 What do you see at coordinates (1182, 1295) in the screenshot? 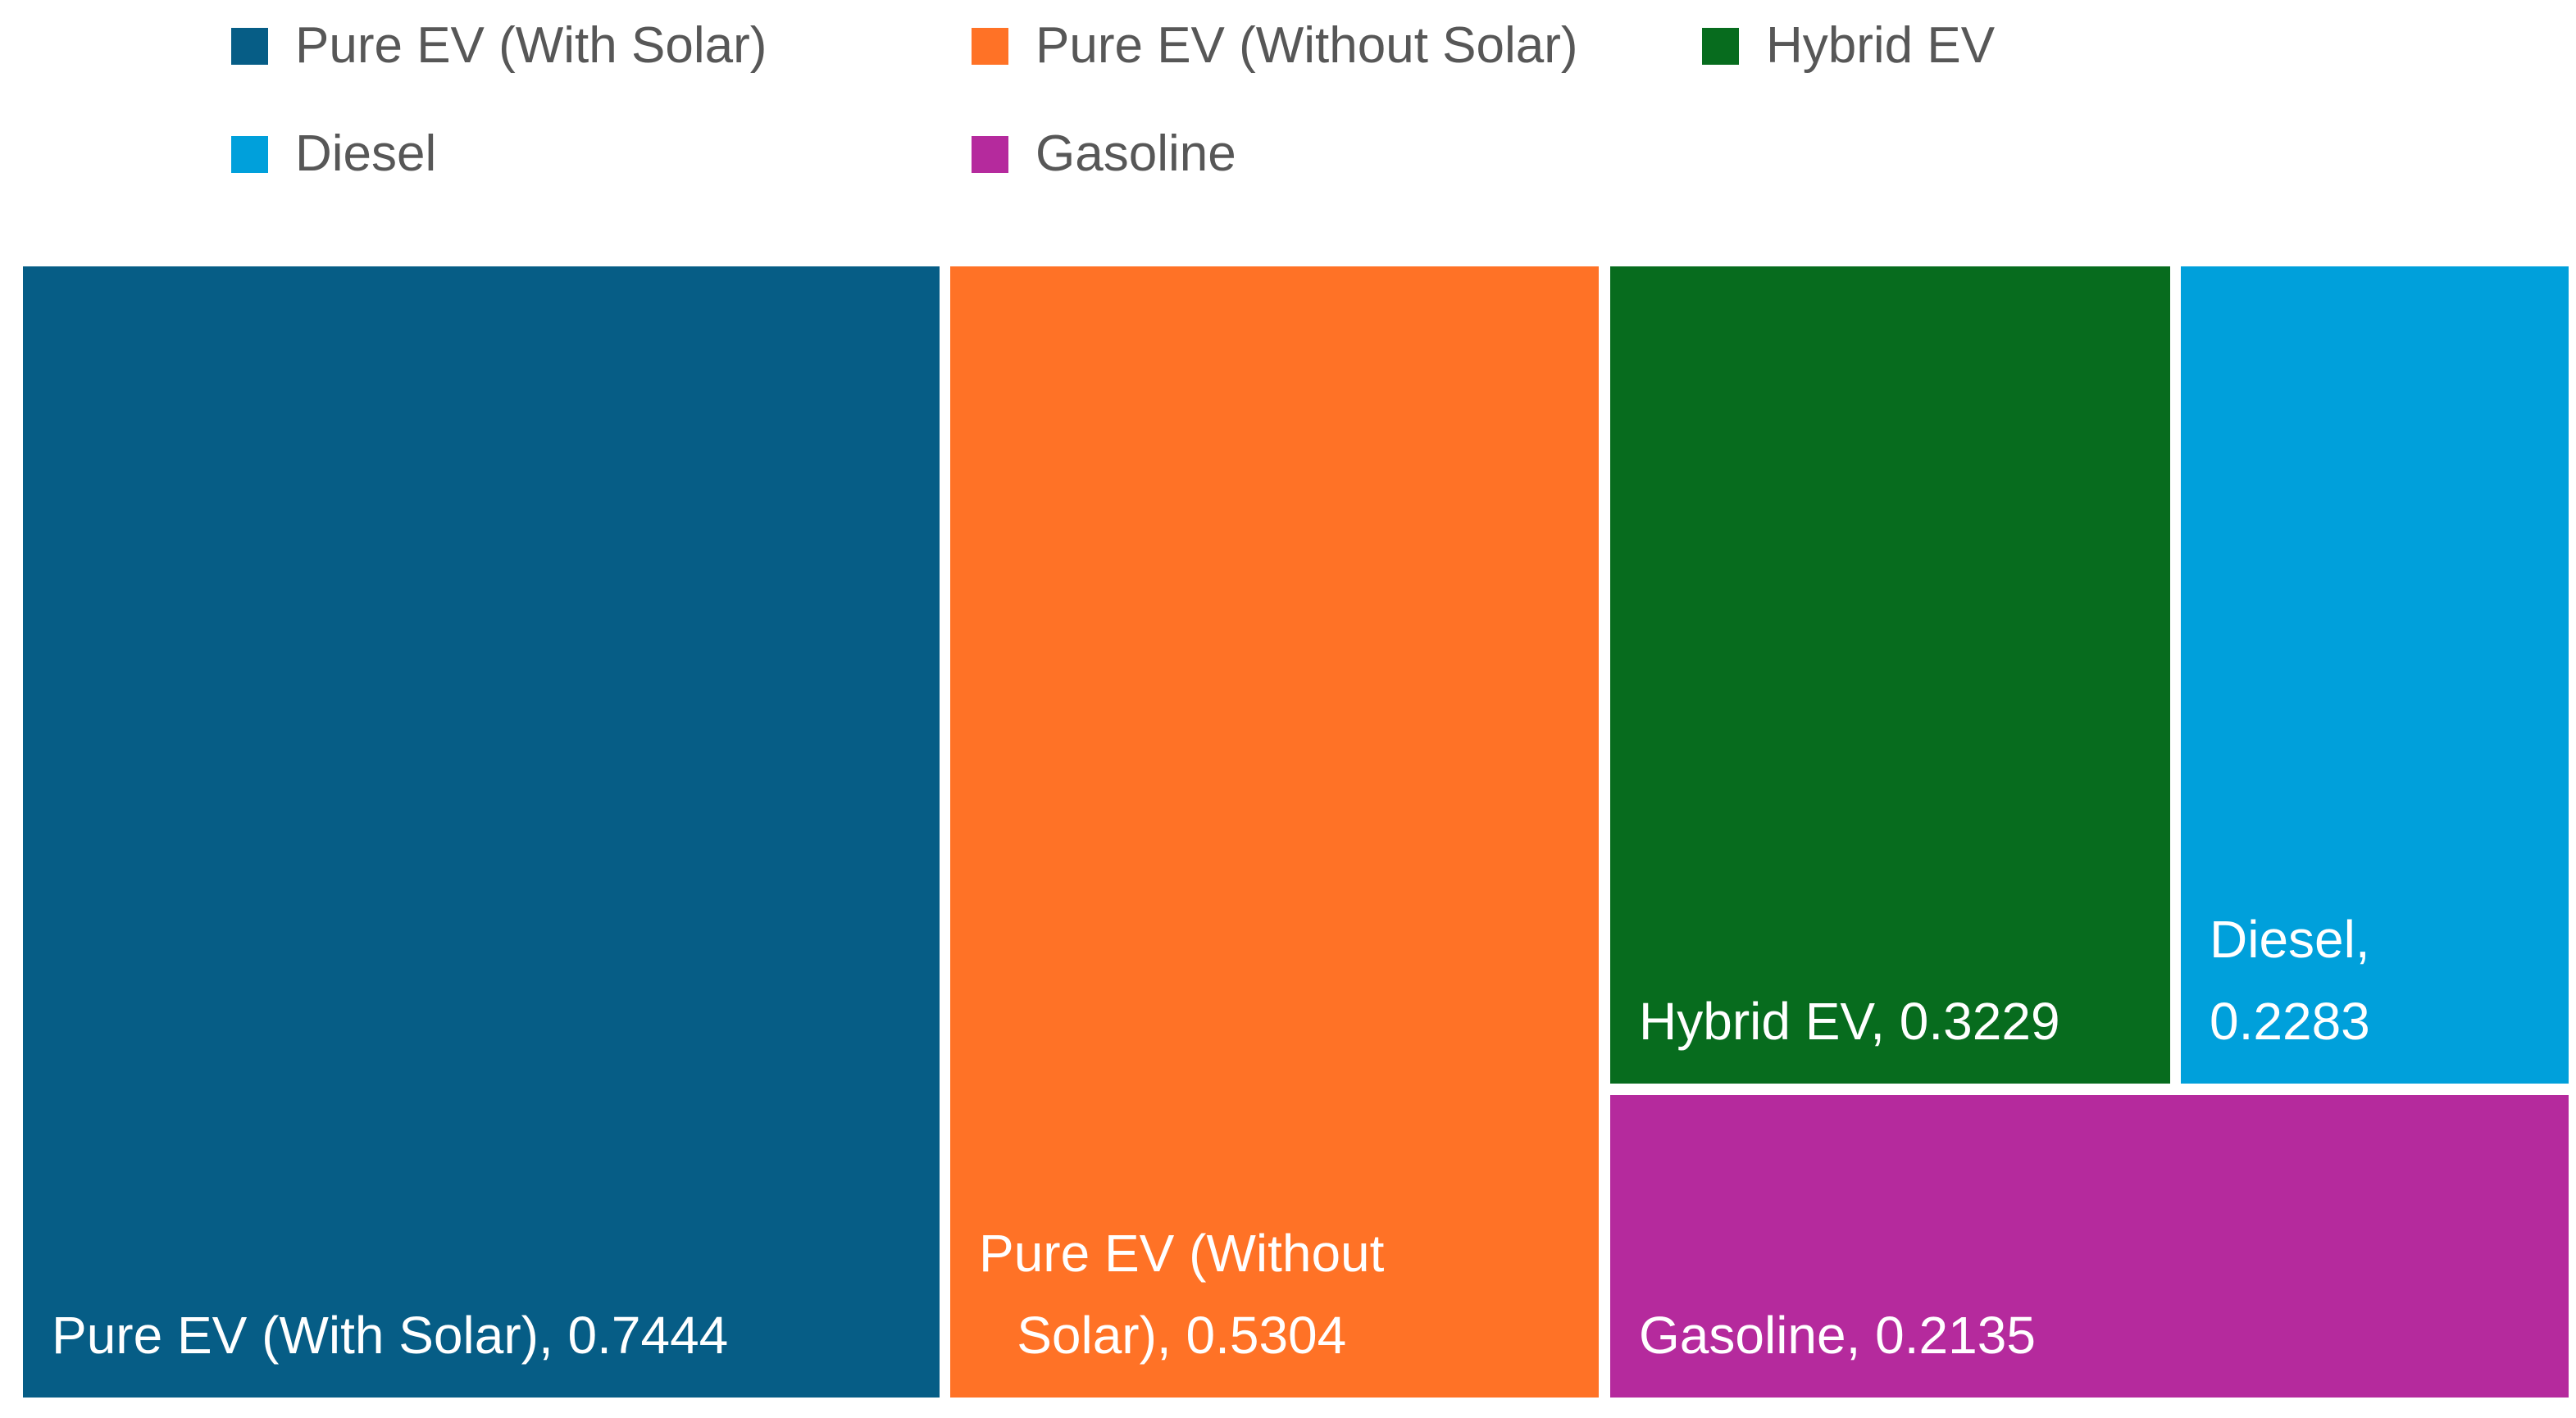
I see `data-label: Pure EV (Without Solar), 0.5304` at bounding box center [1182, 1295].